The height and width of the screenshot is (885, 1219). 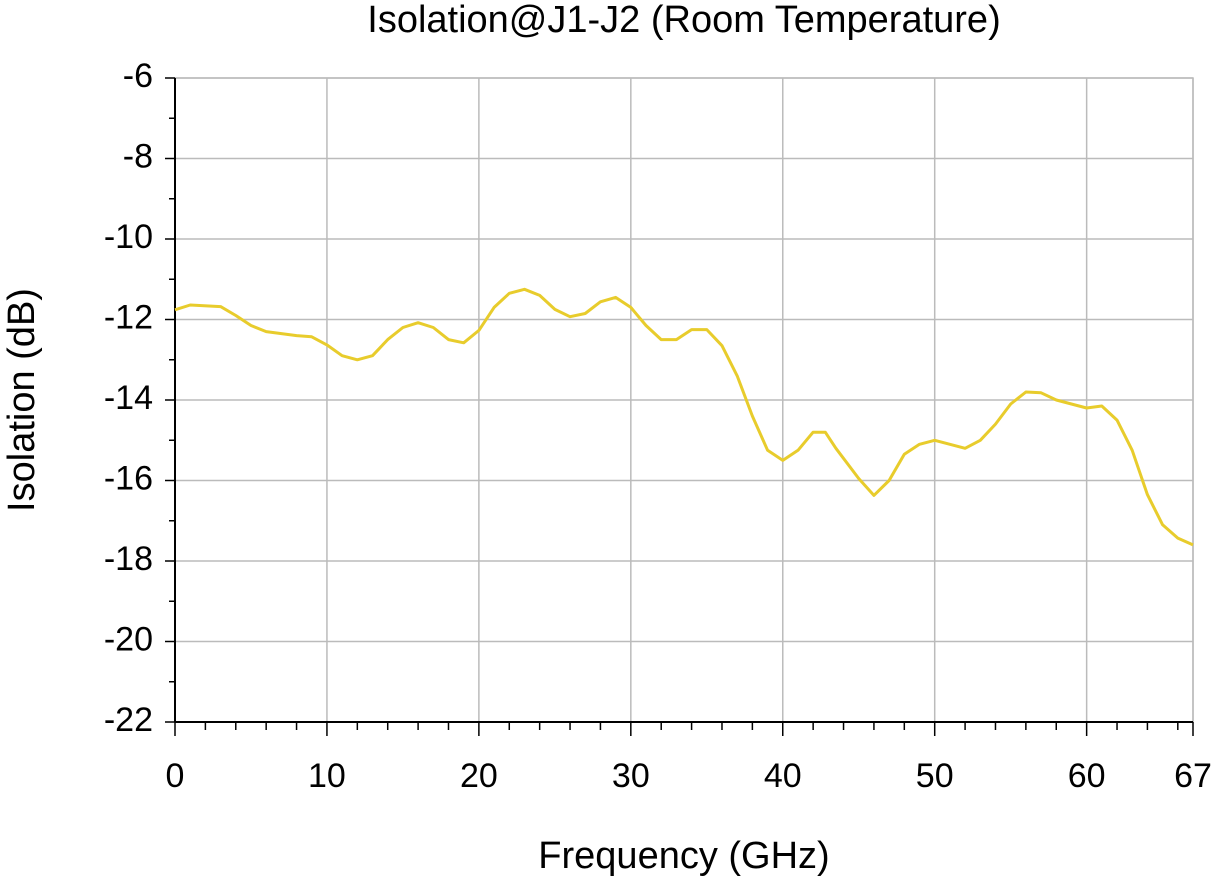 What do you see at coordinates (683, 20) in the screenshot?
I see `chart-title: Isolation@J1-J2 (Room Temperature)` at bounding box center [683, 20].